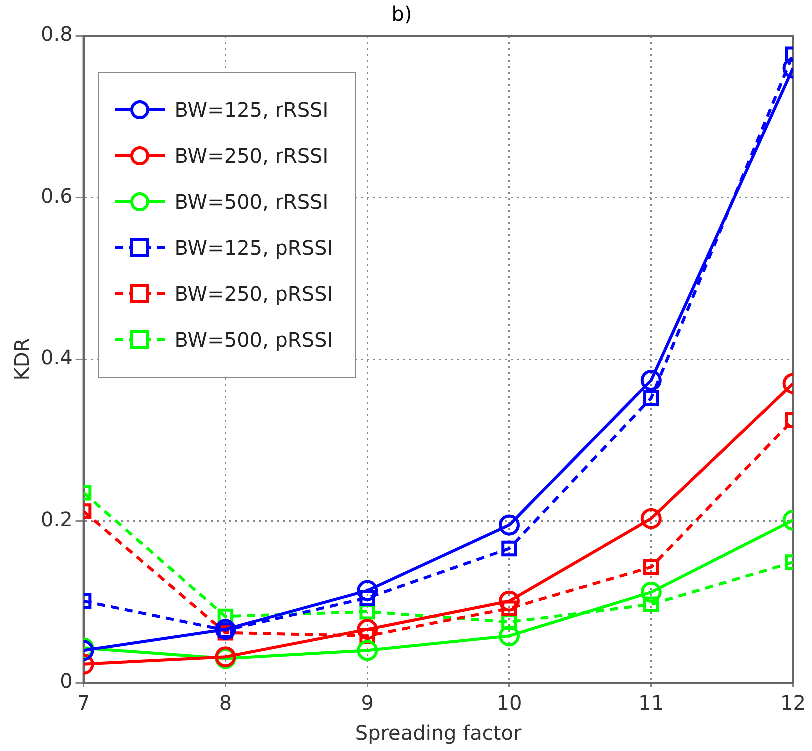  What do you see at coordinates (254, 294) in the screenshot?
I see `legend-label: BW=250, pRSSI` at bounding box center [254, 294].